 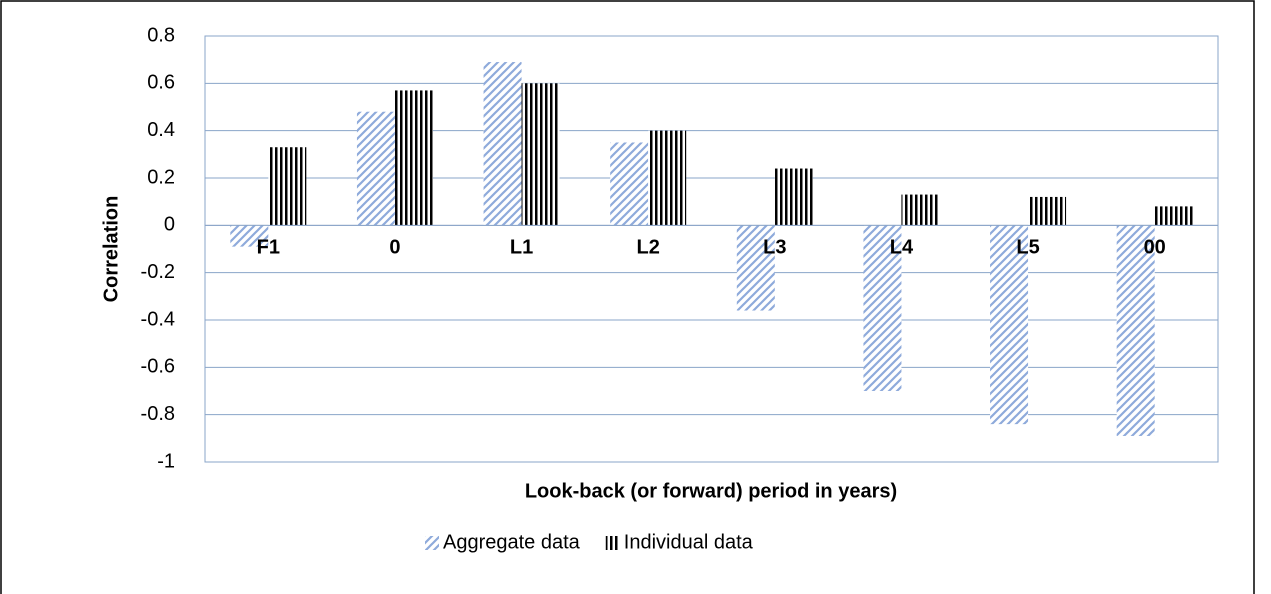 I want to click on x-tick-label: L3, so click(x=774, y=248).